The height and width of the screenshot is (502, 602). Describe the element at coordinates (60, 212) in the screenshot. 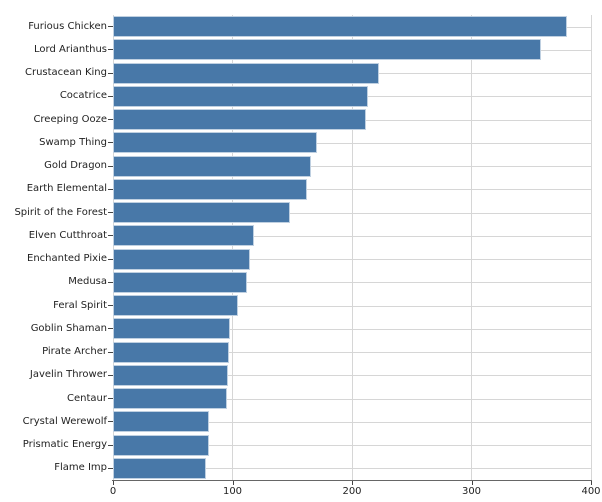

I see `category-label: Spirit of the Forest` at that location.